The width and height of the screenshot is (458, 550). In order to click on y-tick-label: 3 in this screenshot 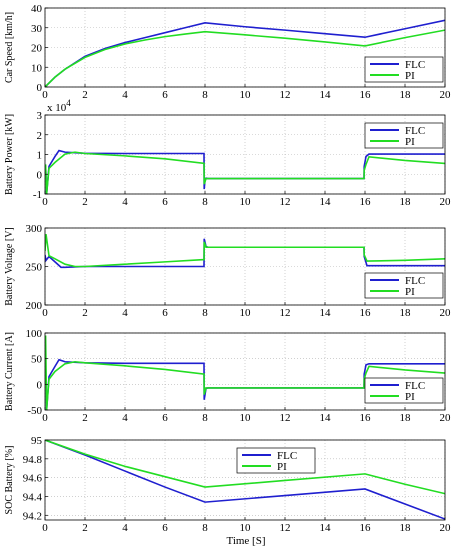, I will do `click(40, 116)`.